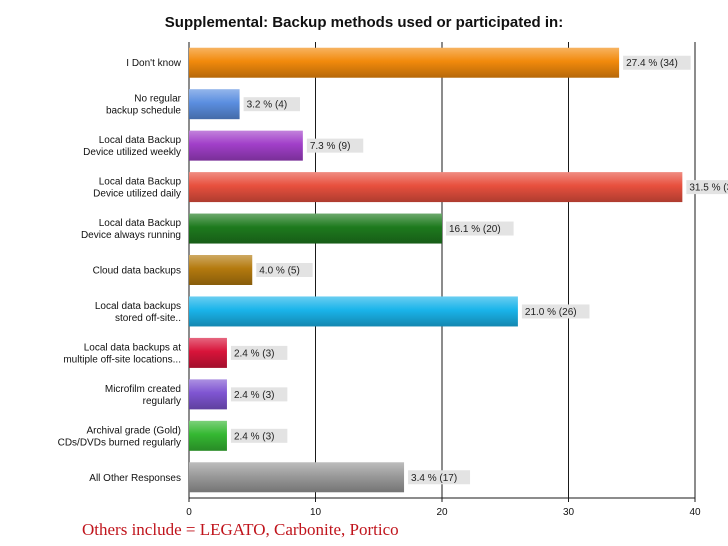 This screenshot has width=728, height=546. What do you see at coordinates (137, 271) in the screenshot?
I see `category-label-5: Cloud data backups` at bounding box center [137, 271].